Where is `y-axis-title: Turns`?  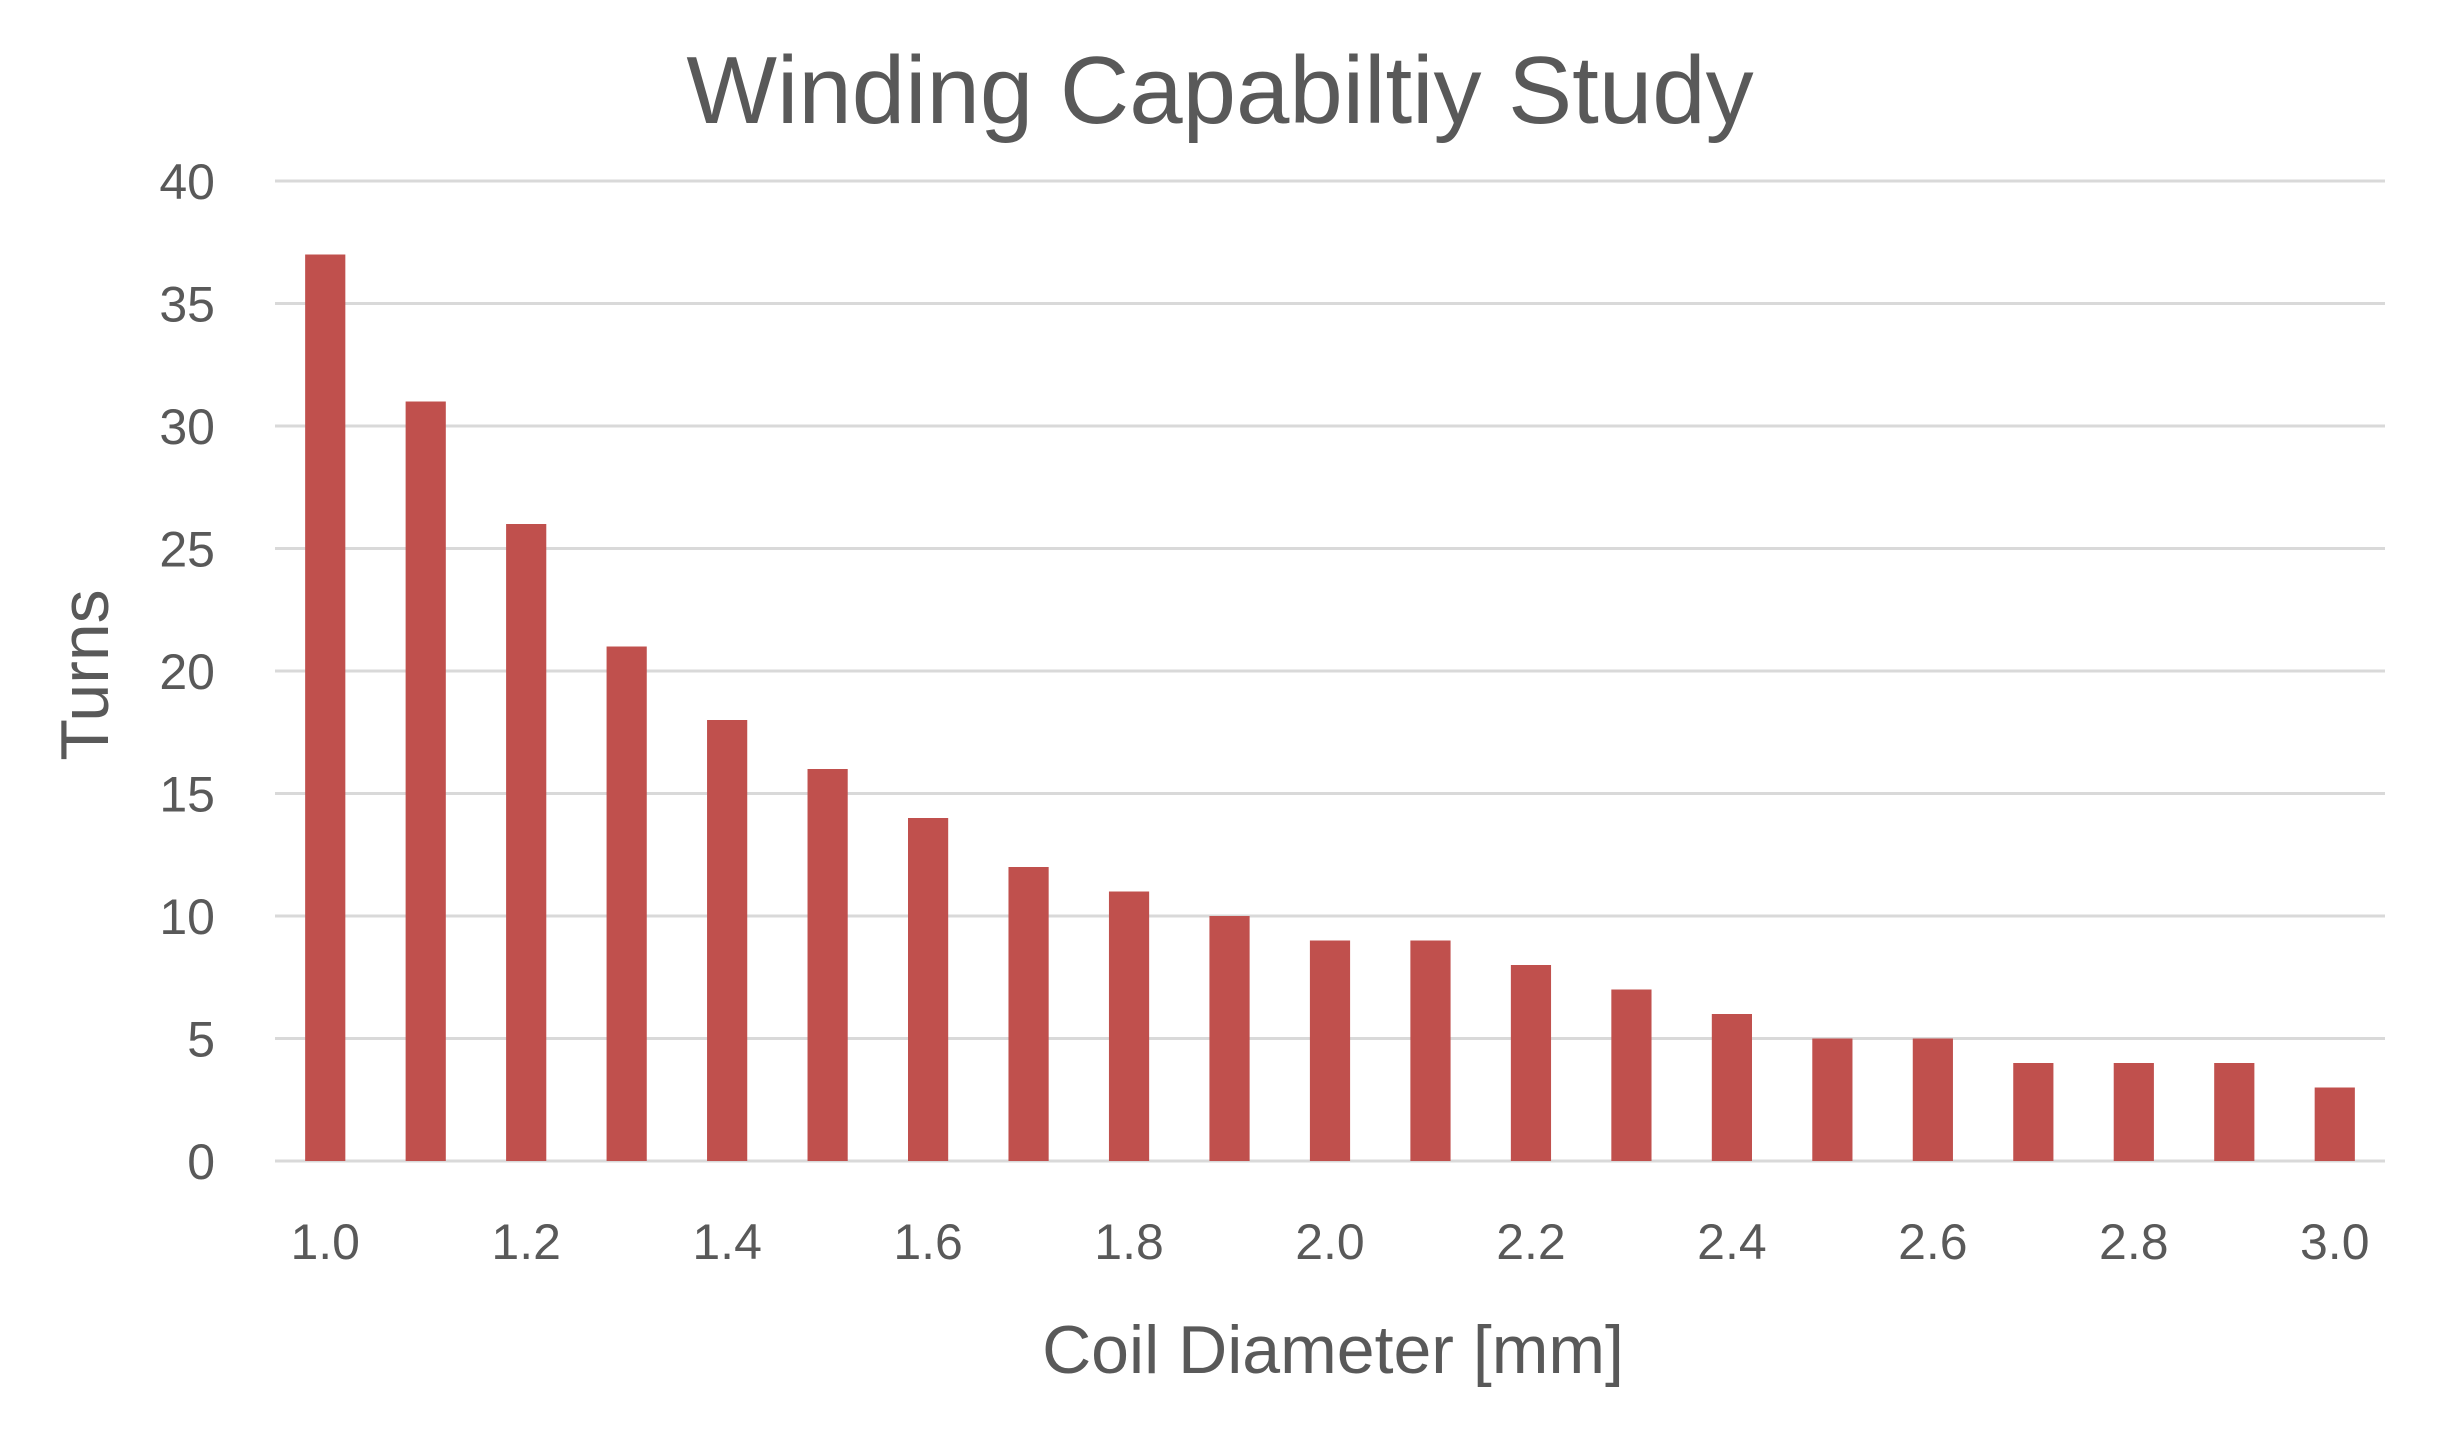 y-axis-title: Turns is located at coordinates (85, 674).